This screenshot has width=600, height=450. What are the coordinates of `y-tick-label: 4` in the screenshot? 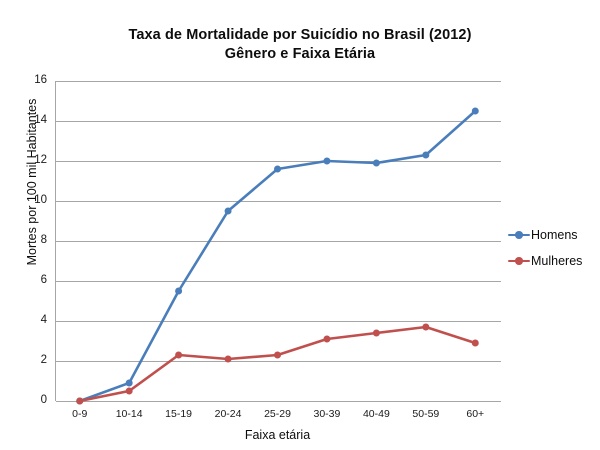 It's located at (43, 320).